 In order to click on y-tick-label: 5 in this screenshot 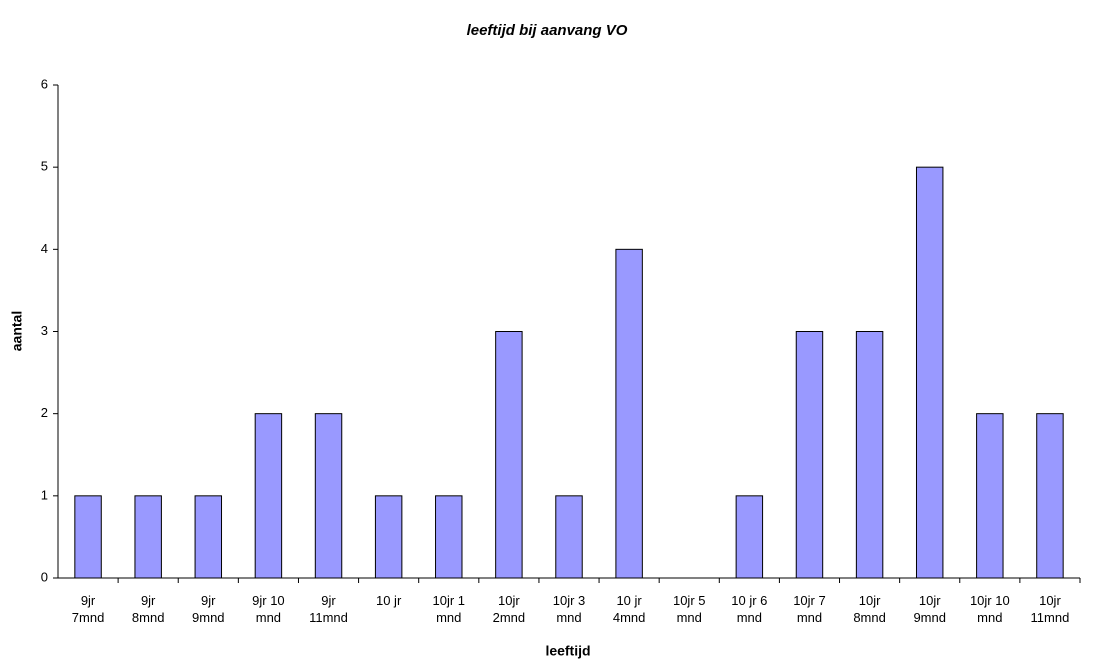, I will do `click(44, 166)`.